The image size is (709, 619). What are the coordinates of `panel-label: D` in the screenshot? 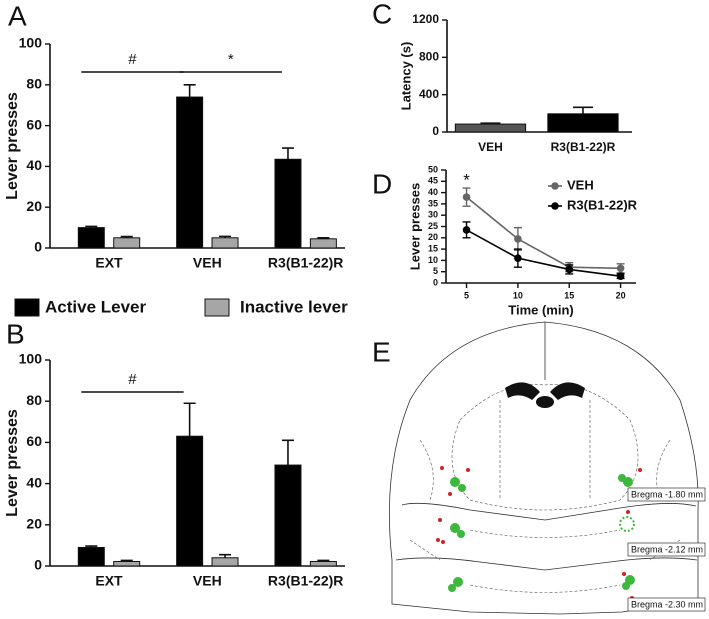 It's located at (382, 183).